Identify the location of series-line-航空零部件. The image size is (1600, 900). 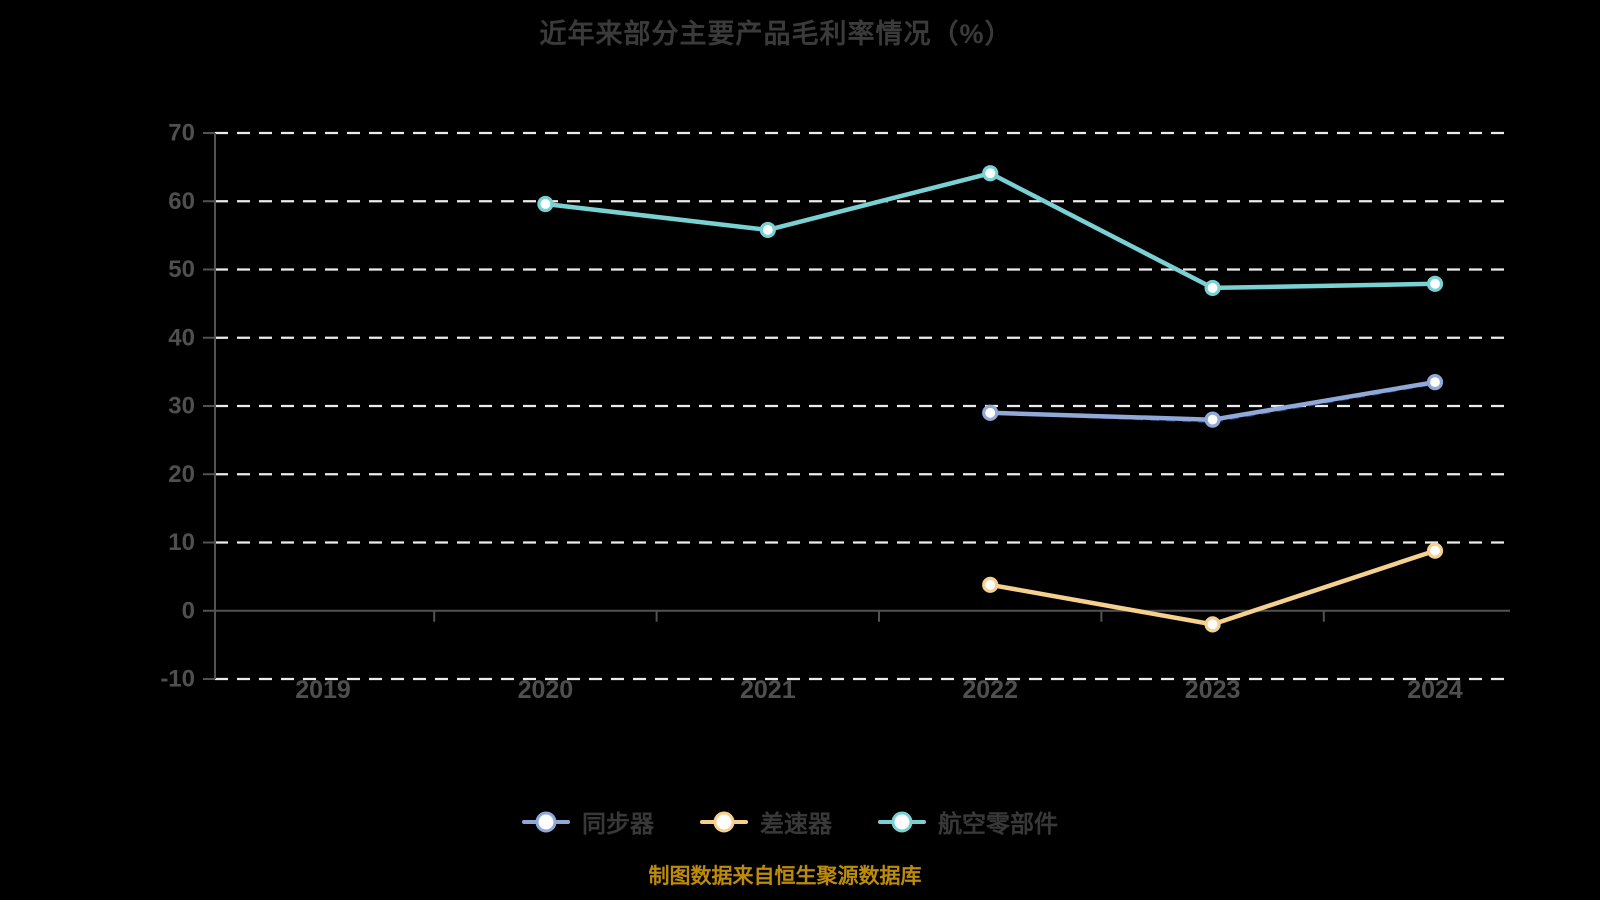
(990, 231).